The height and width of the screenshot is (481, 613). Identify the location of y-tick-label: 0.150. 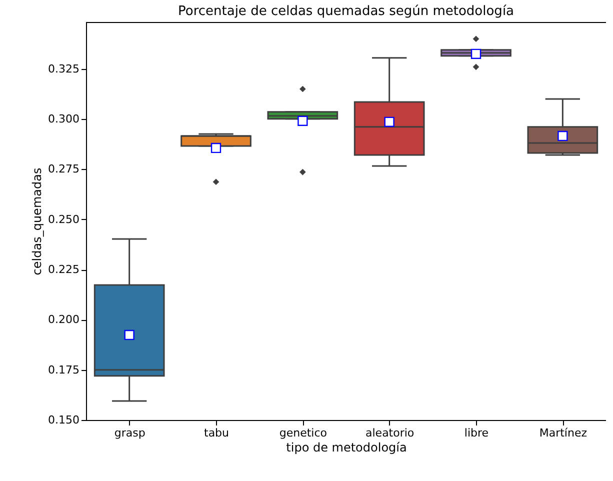
(64, 420).